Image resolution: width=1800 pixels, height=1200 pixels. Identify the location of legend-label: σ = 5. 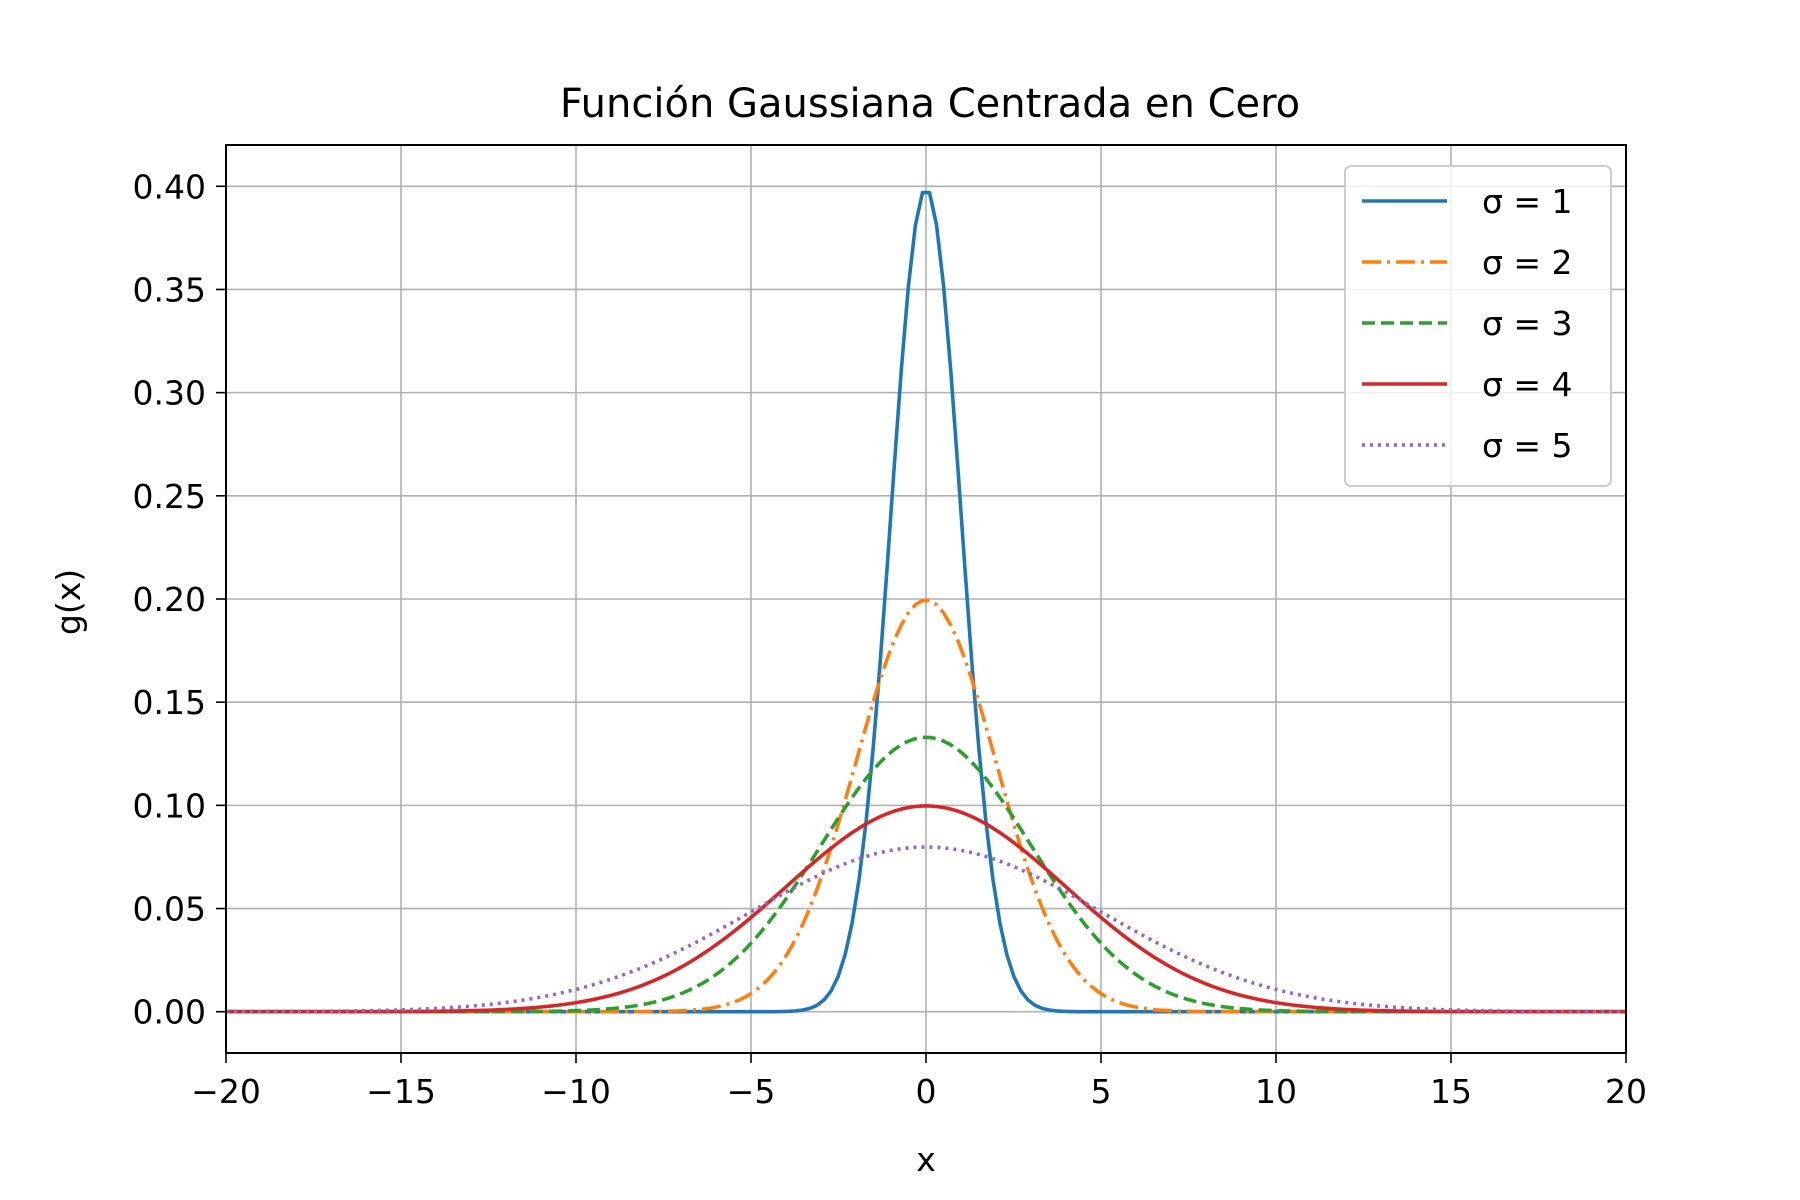
(1527, 445).